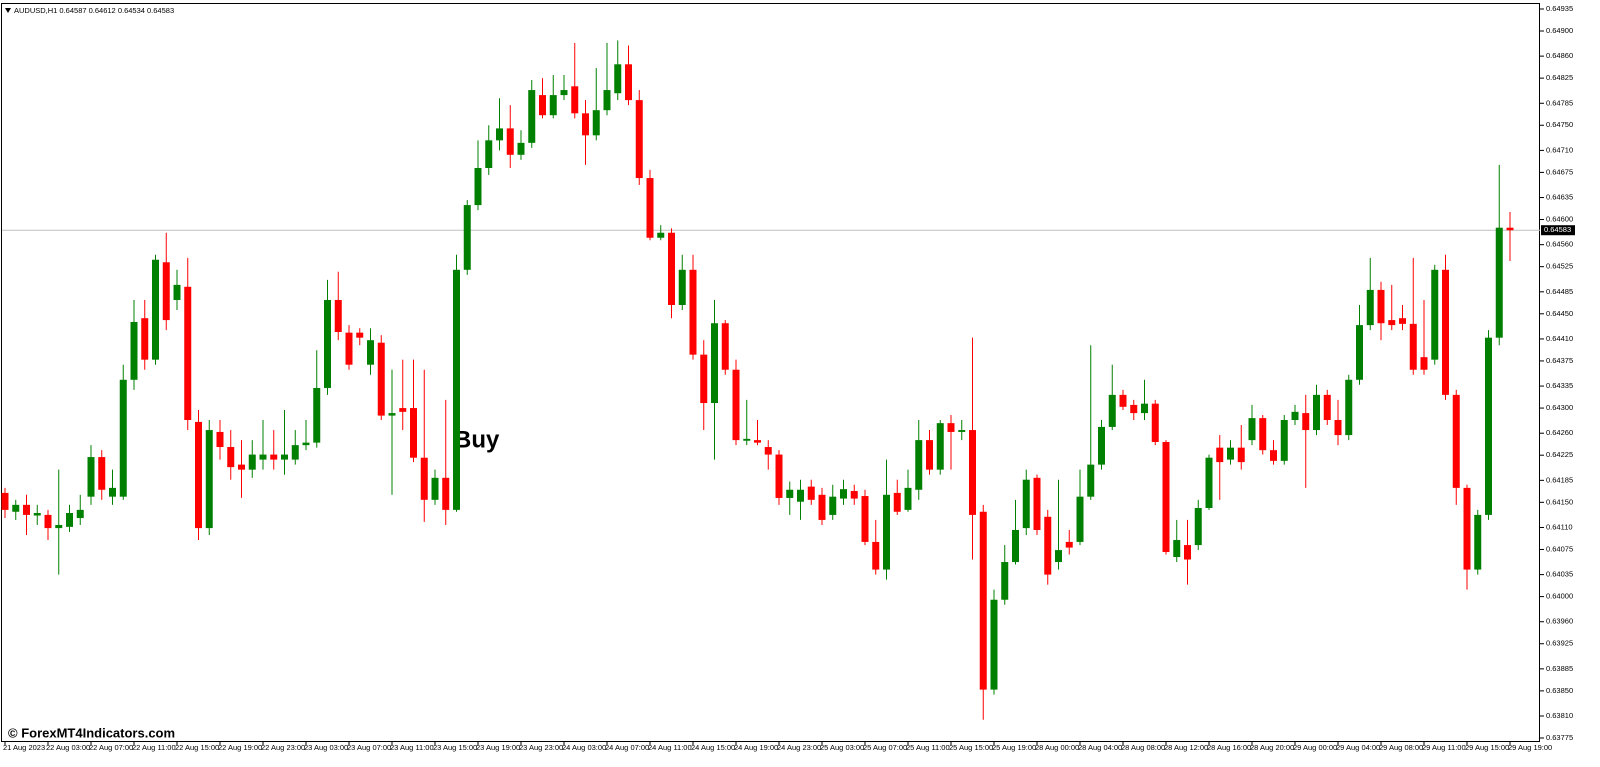 Image resolution: width=1600 pixels, height=767 pixels. What do you see at coordinates (1559, 596) in the screenshot?
I see `y-tick-label: 0.64000` at bounding box center [1559, 596].